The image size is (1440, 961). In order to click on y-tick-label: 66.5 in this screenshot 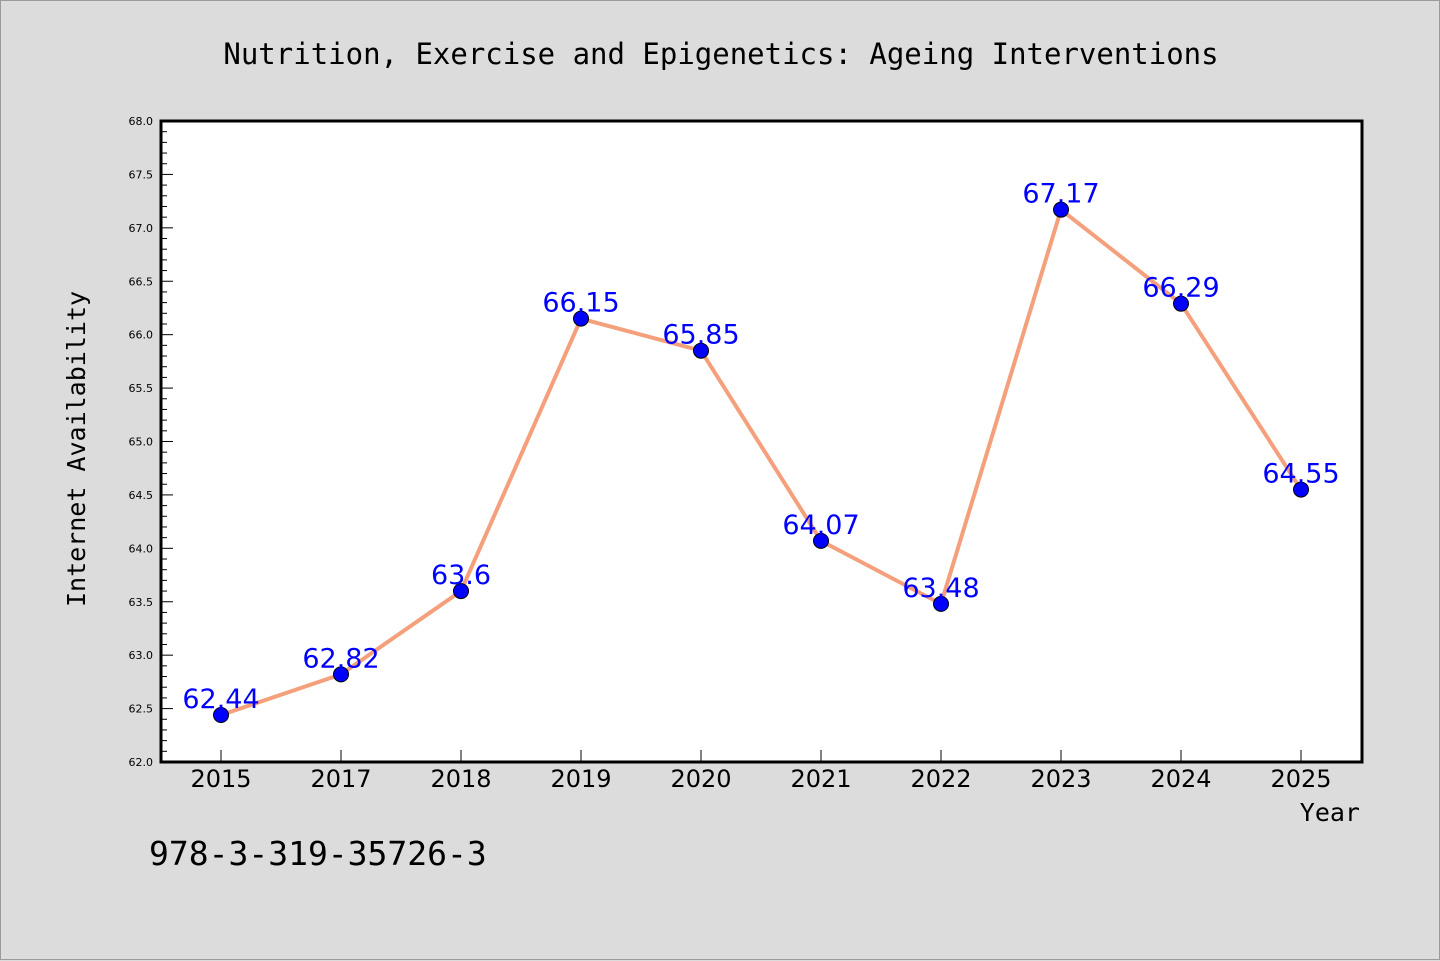, I will do `click(141, 281)`.